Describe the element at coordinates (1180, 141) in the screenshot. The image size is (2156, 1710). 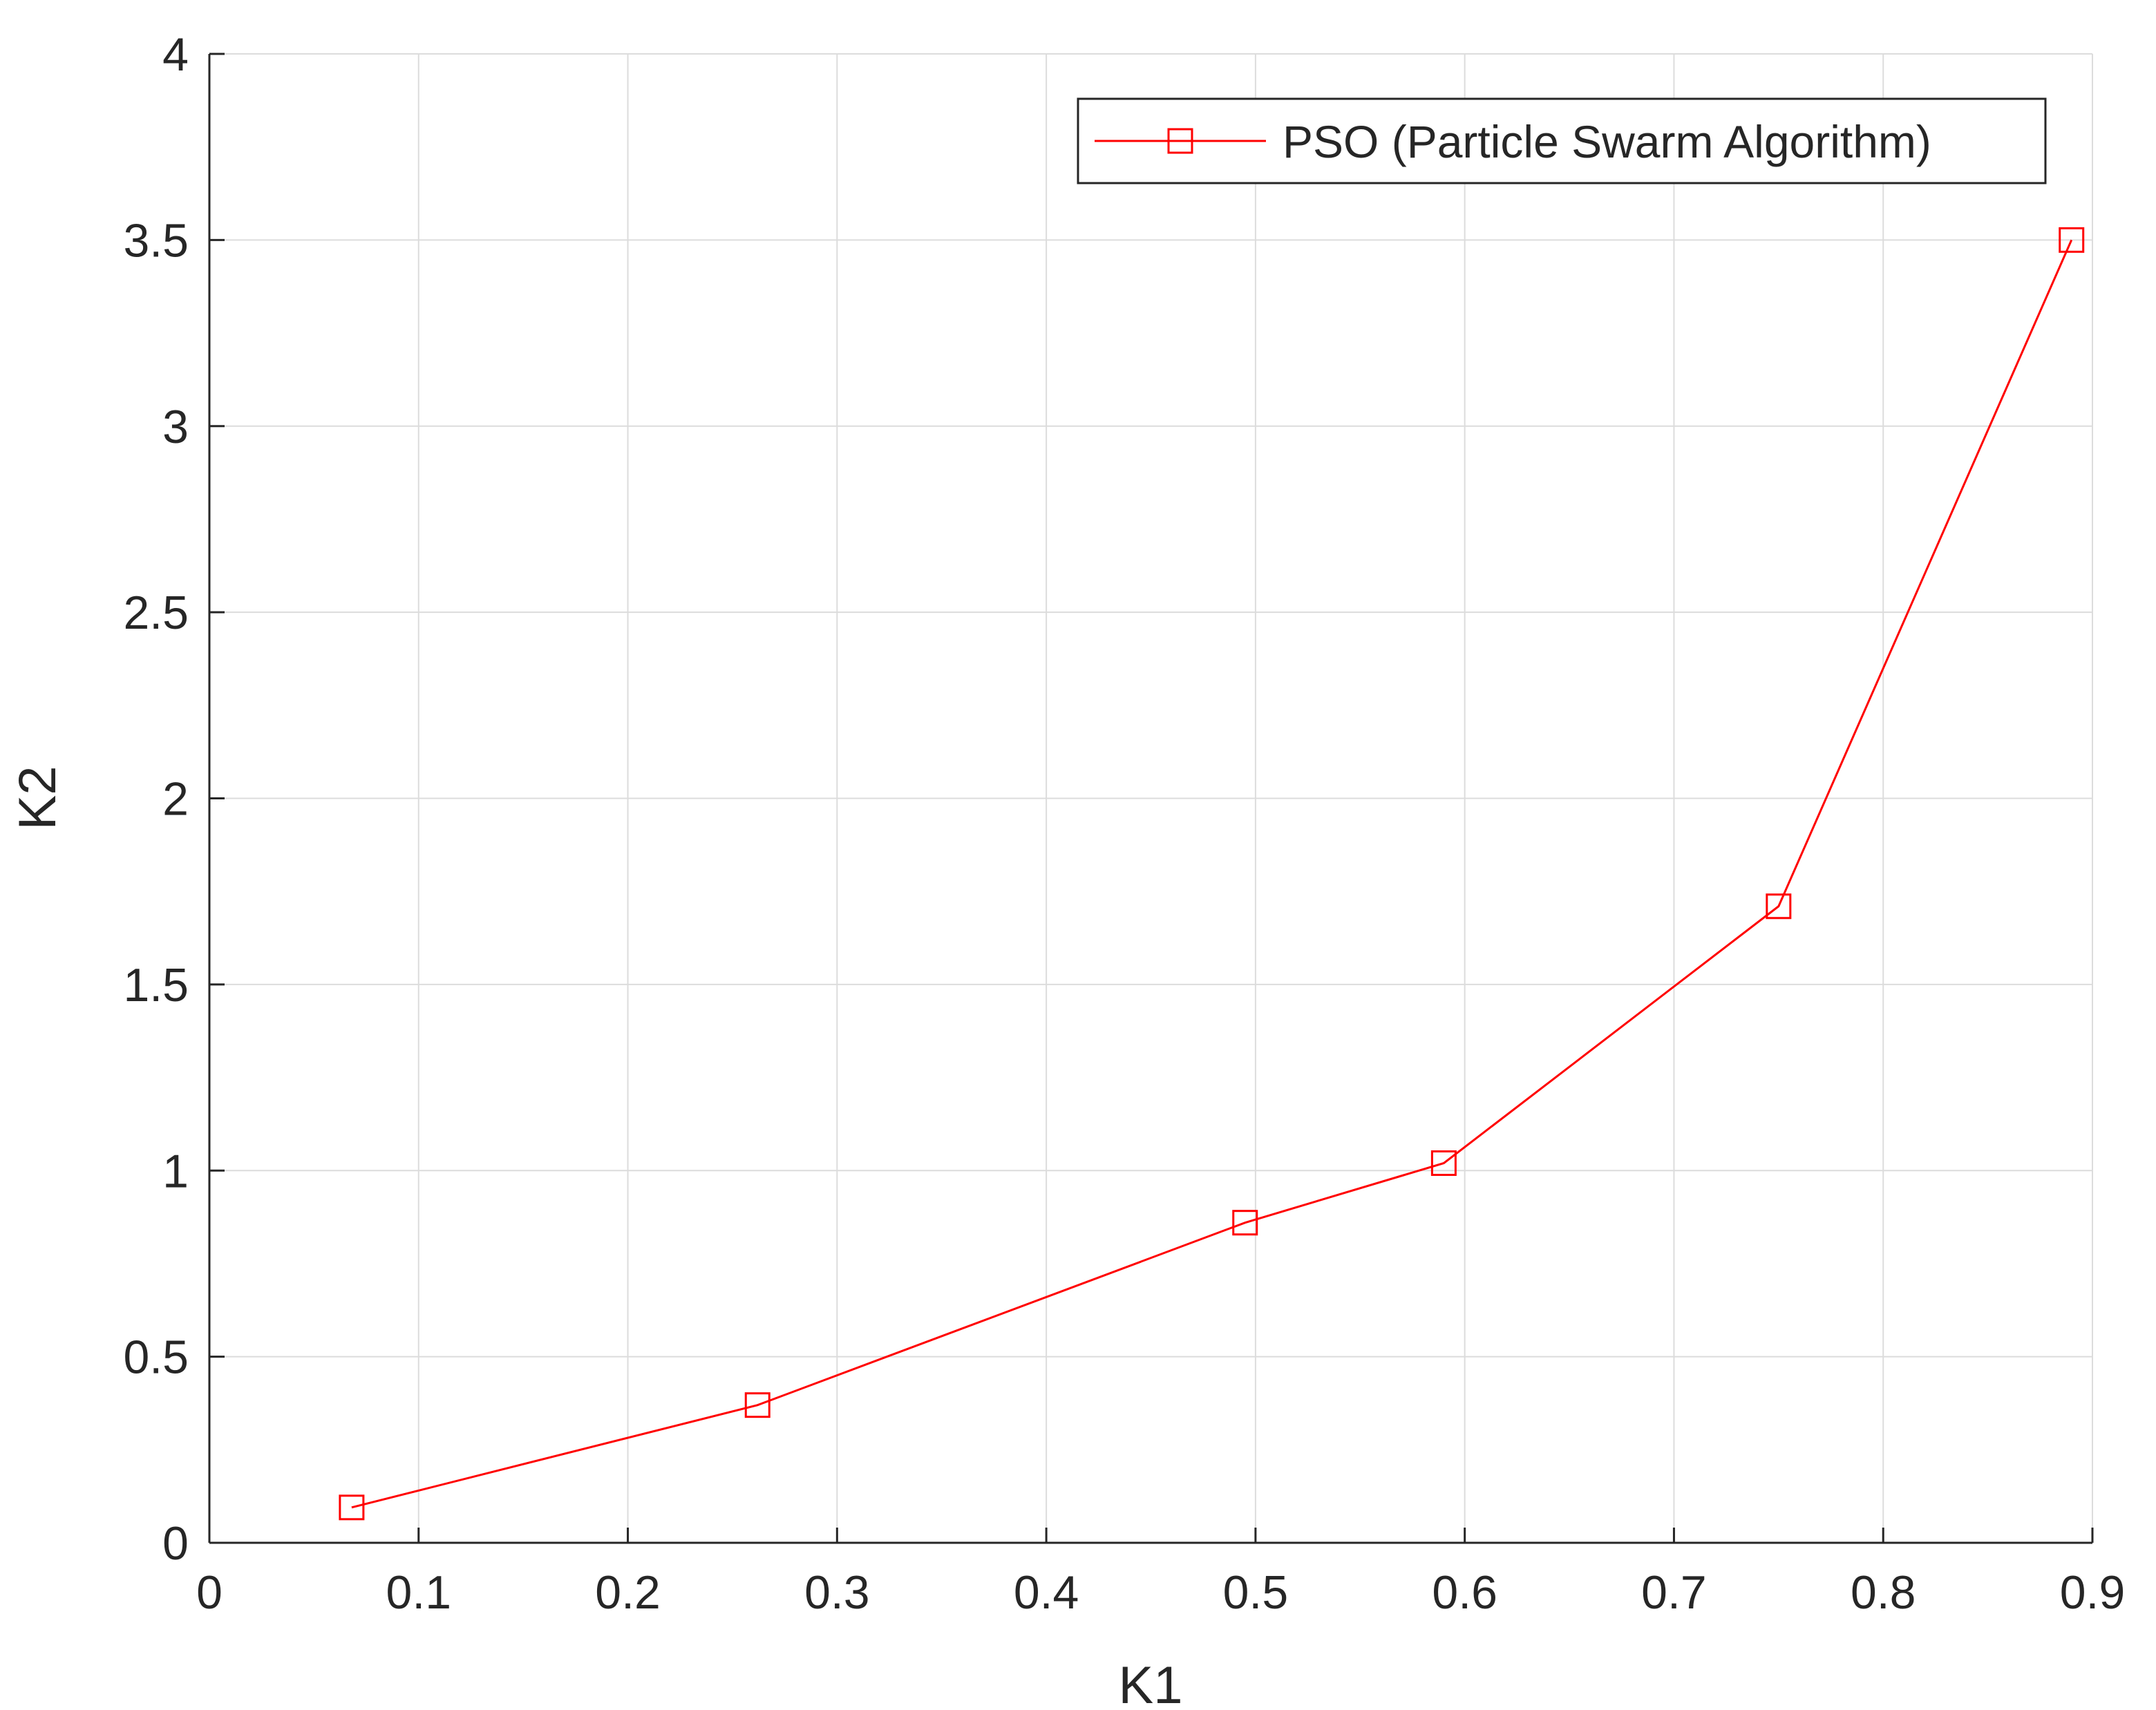
I see `legend-marker` at that location.